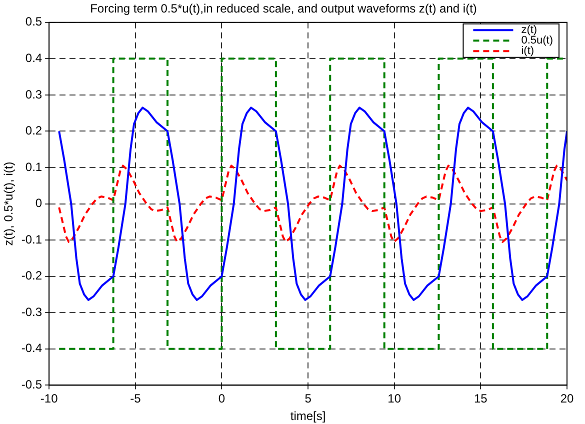 This screenshot has height=424, width=585. I want to click on x-tick-label: -10, so click(49, 399).